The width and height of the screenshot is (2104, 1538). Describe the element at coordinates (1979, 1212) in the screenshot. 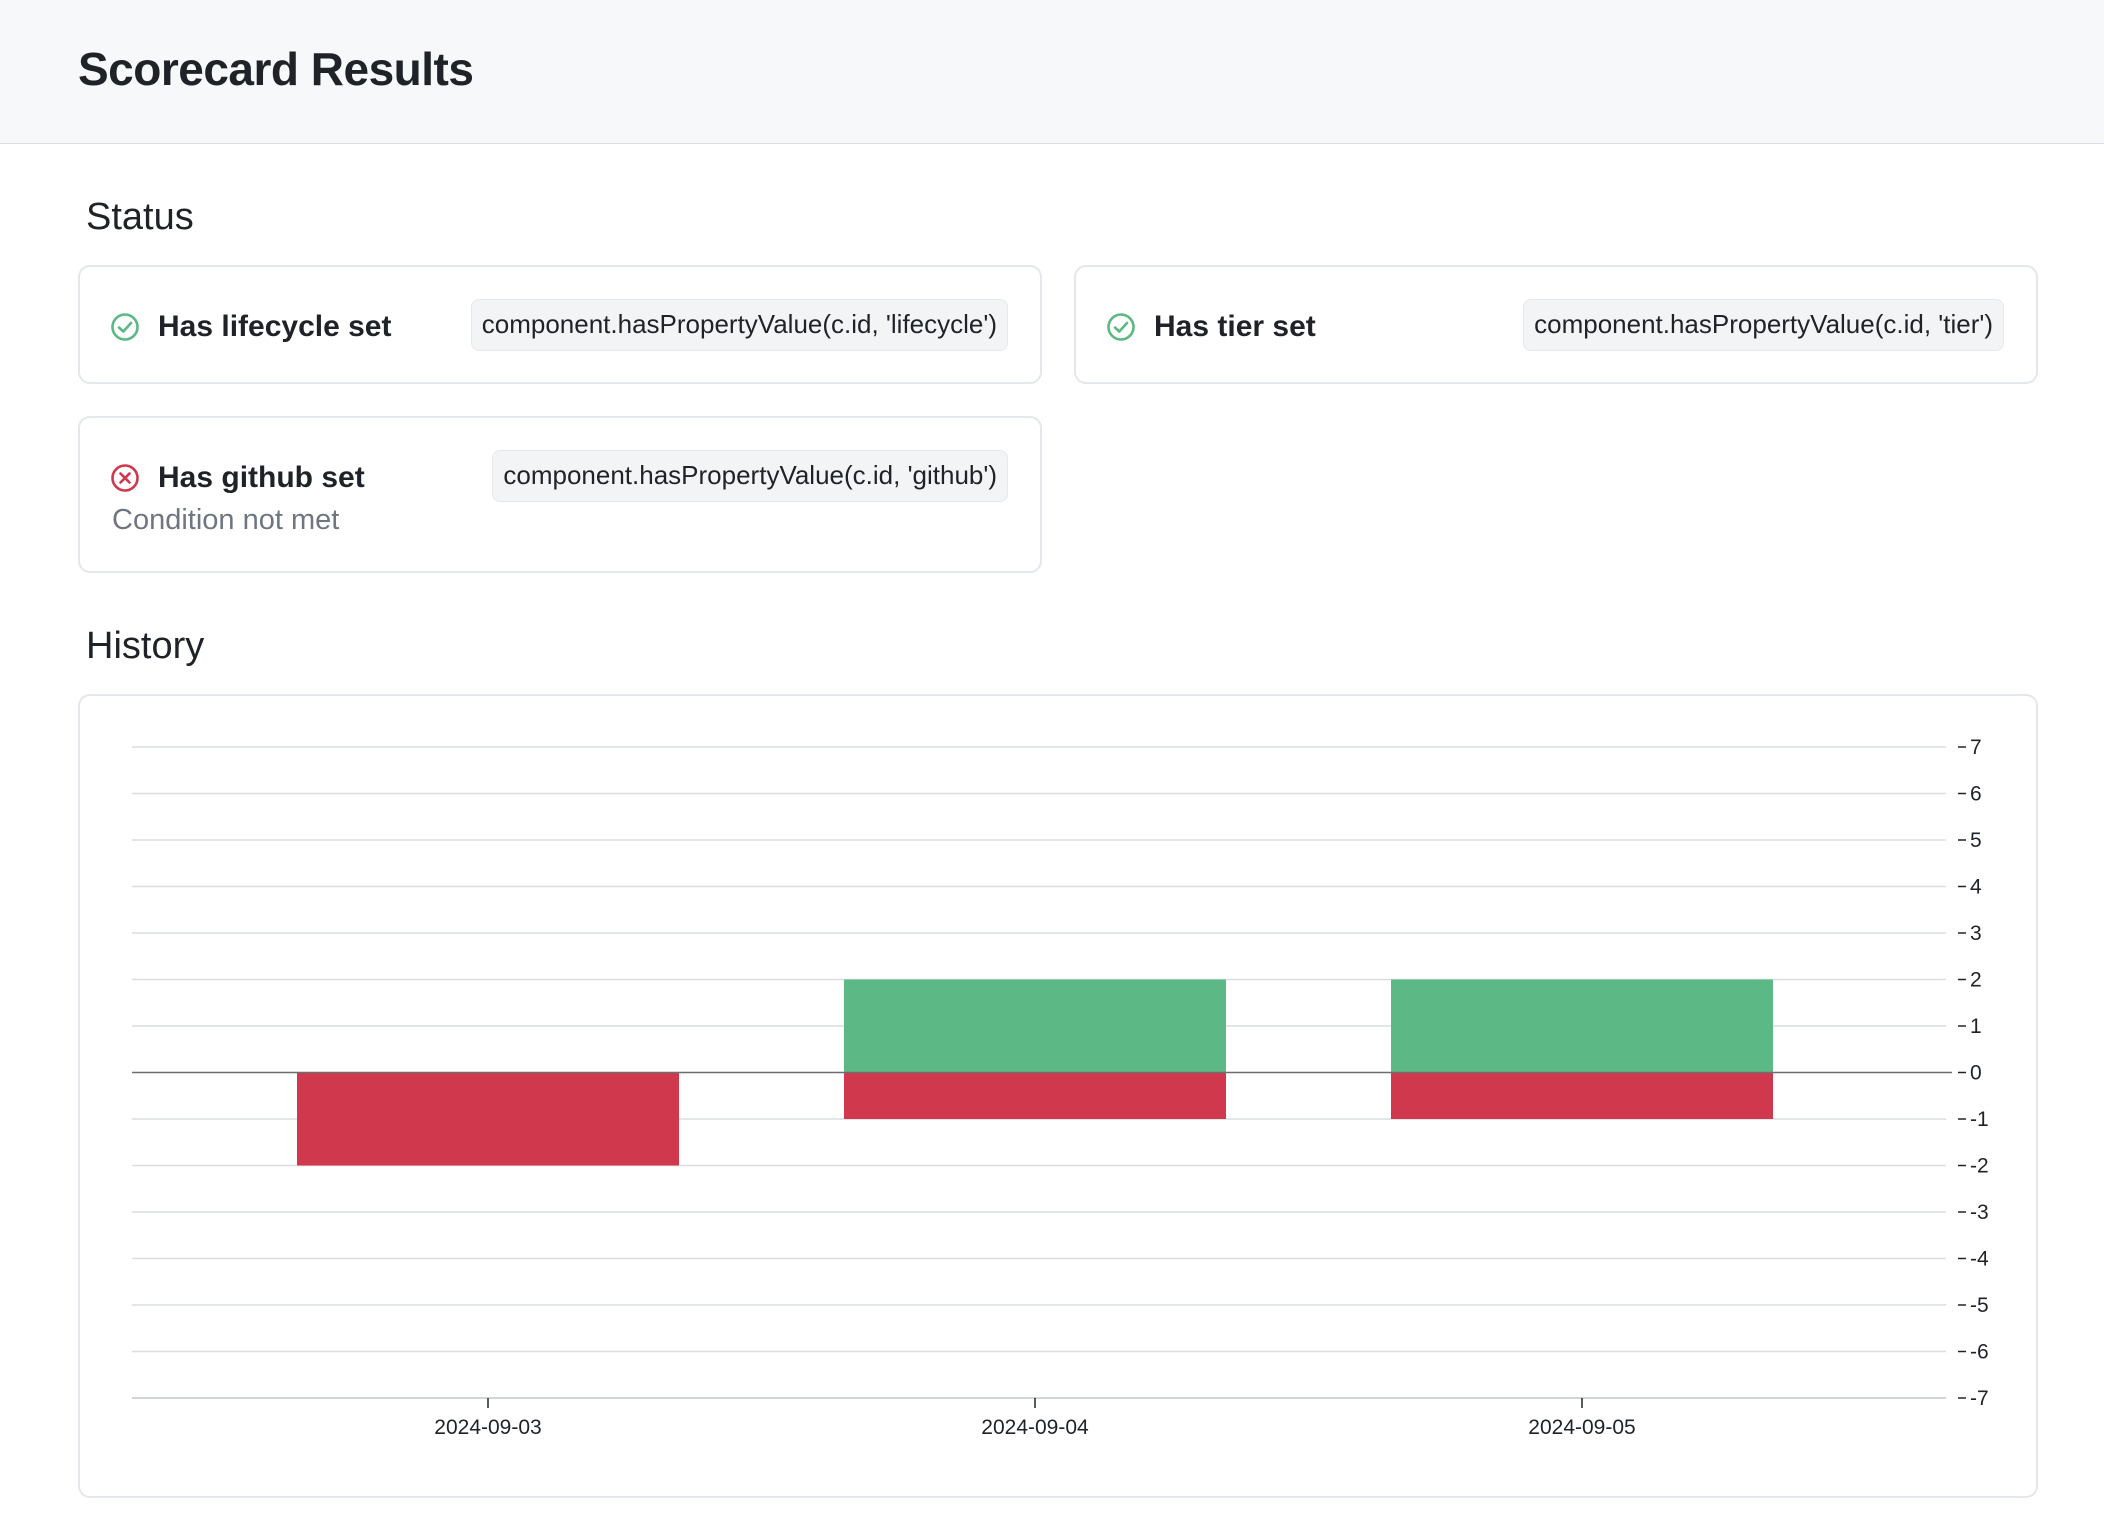

I see `y-tick-label: -3` at that location.